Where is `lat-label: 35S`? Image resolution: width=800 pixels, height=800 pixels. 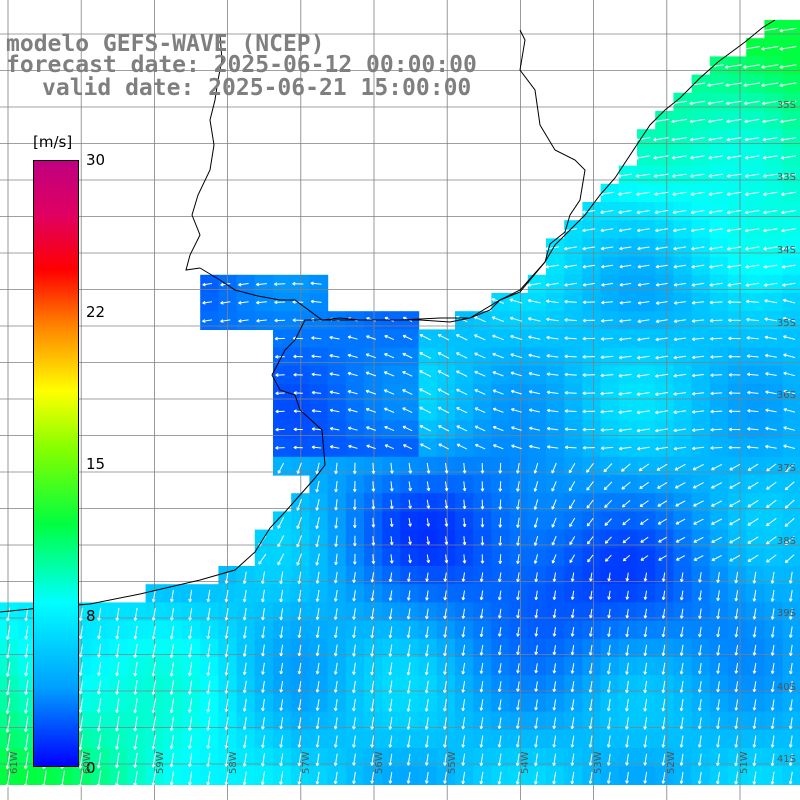
lat-label: 35S is located at coordinates (786, 105).